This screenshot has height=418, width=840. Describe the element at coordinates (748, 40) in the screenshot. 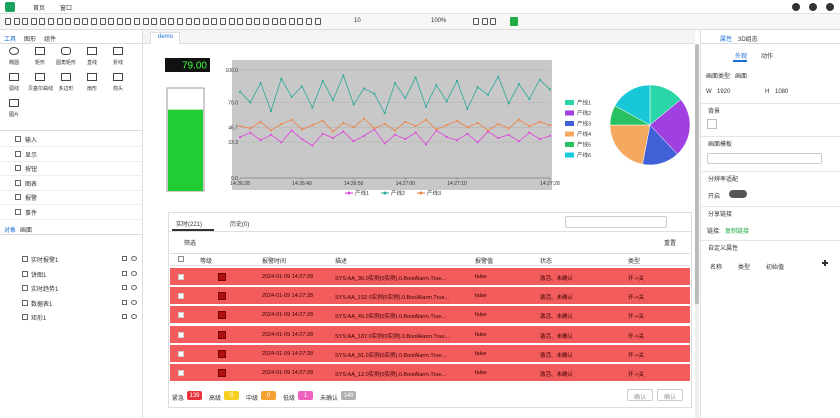

I see `panel-tab: 3D组态` at that location.